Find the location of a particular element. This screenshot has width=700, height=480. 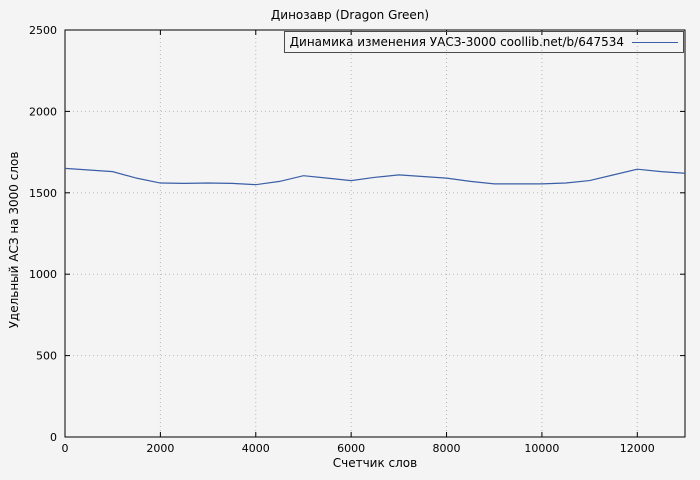

x-axis-label: Счетчик слов is located at coordinates (375, 463).